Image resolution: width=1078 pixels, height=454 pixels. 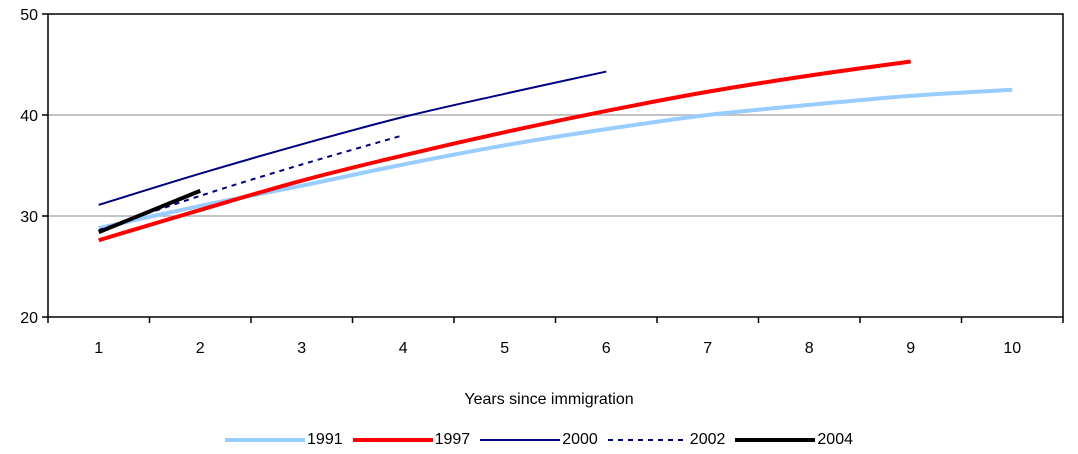 What do you see at coordinates (835, 439) in the screenshot?
I see `legend-label: 2004` at bounding box center [835, 439].